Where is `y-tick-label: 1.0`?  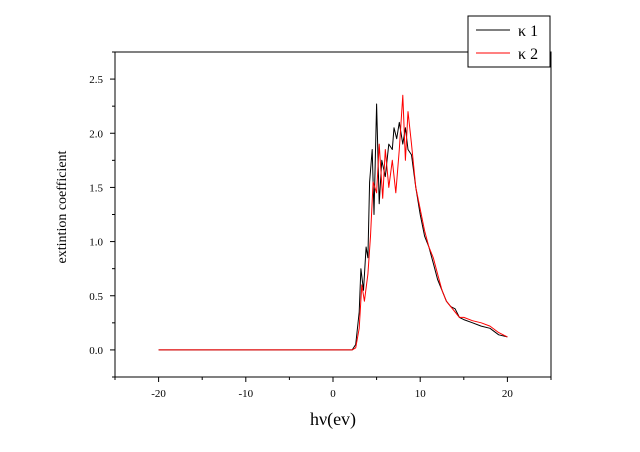 y-tick-label: 1.0 is located at coordinates (96, 243).